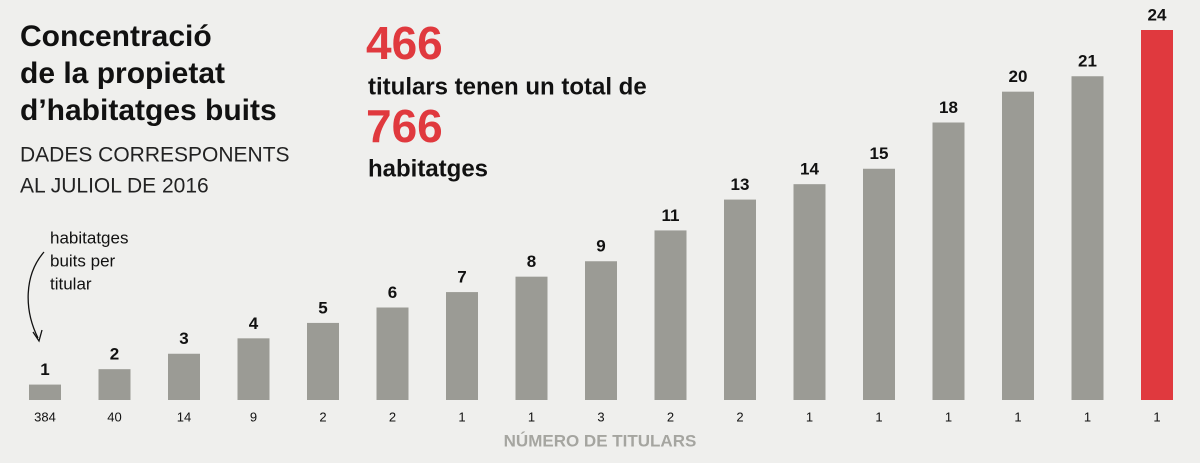  What do you see at coordinates (89, 237) in the screenshot?
I see `bar-note: habitatges` at bounding box center [89, 237].